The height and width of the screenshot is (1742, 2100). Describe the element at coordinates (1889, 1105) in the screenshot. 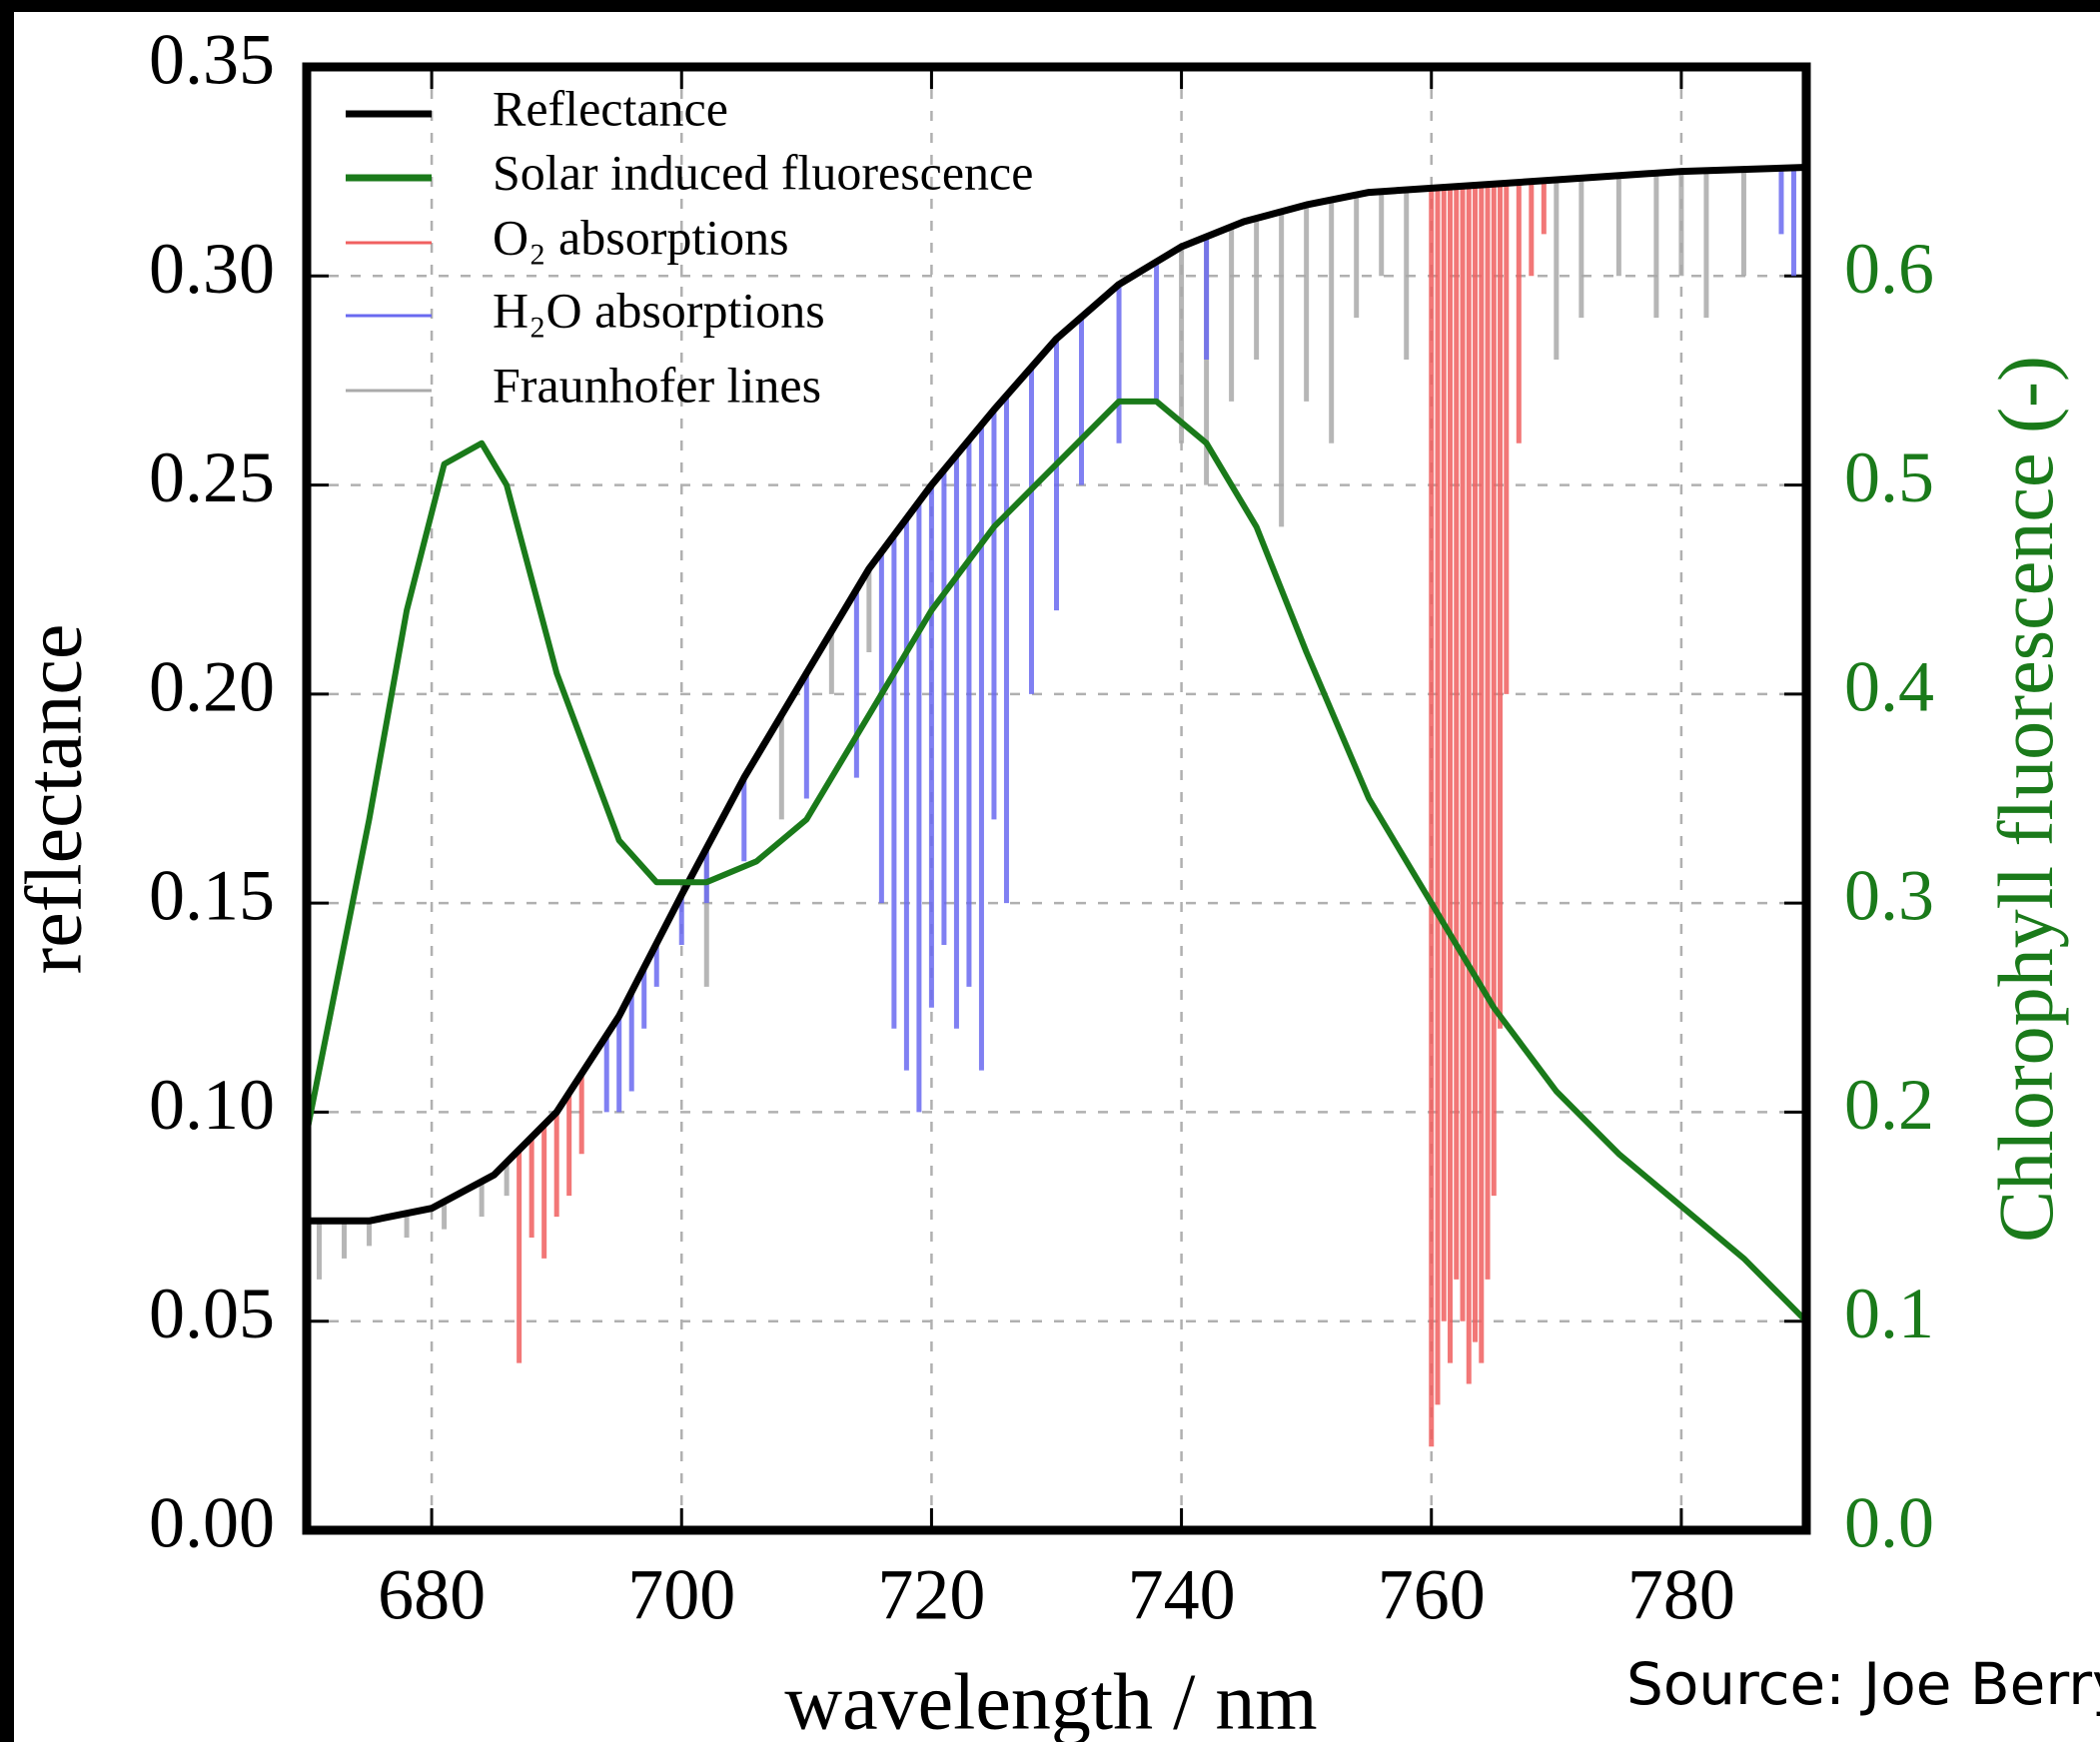

I see `y2-tick-label: 0.2` at that location.